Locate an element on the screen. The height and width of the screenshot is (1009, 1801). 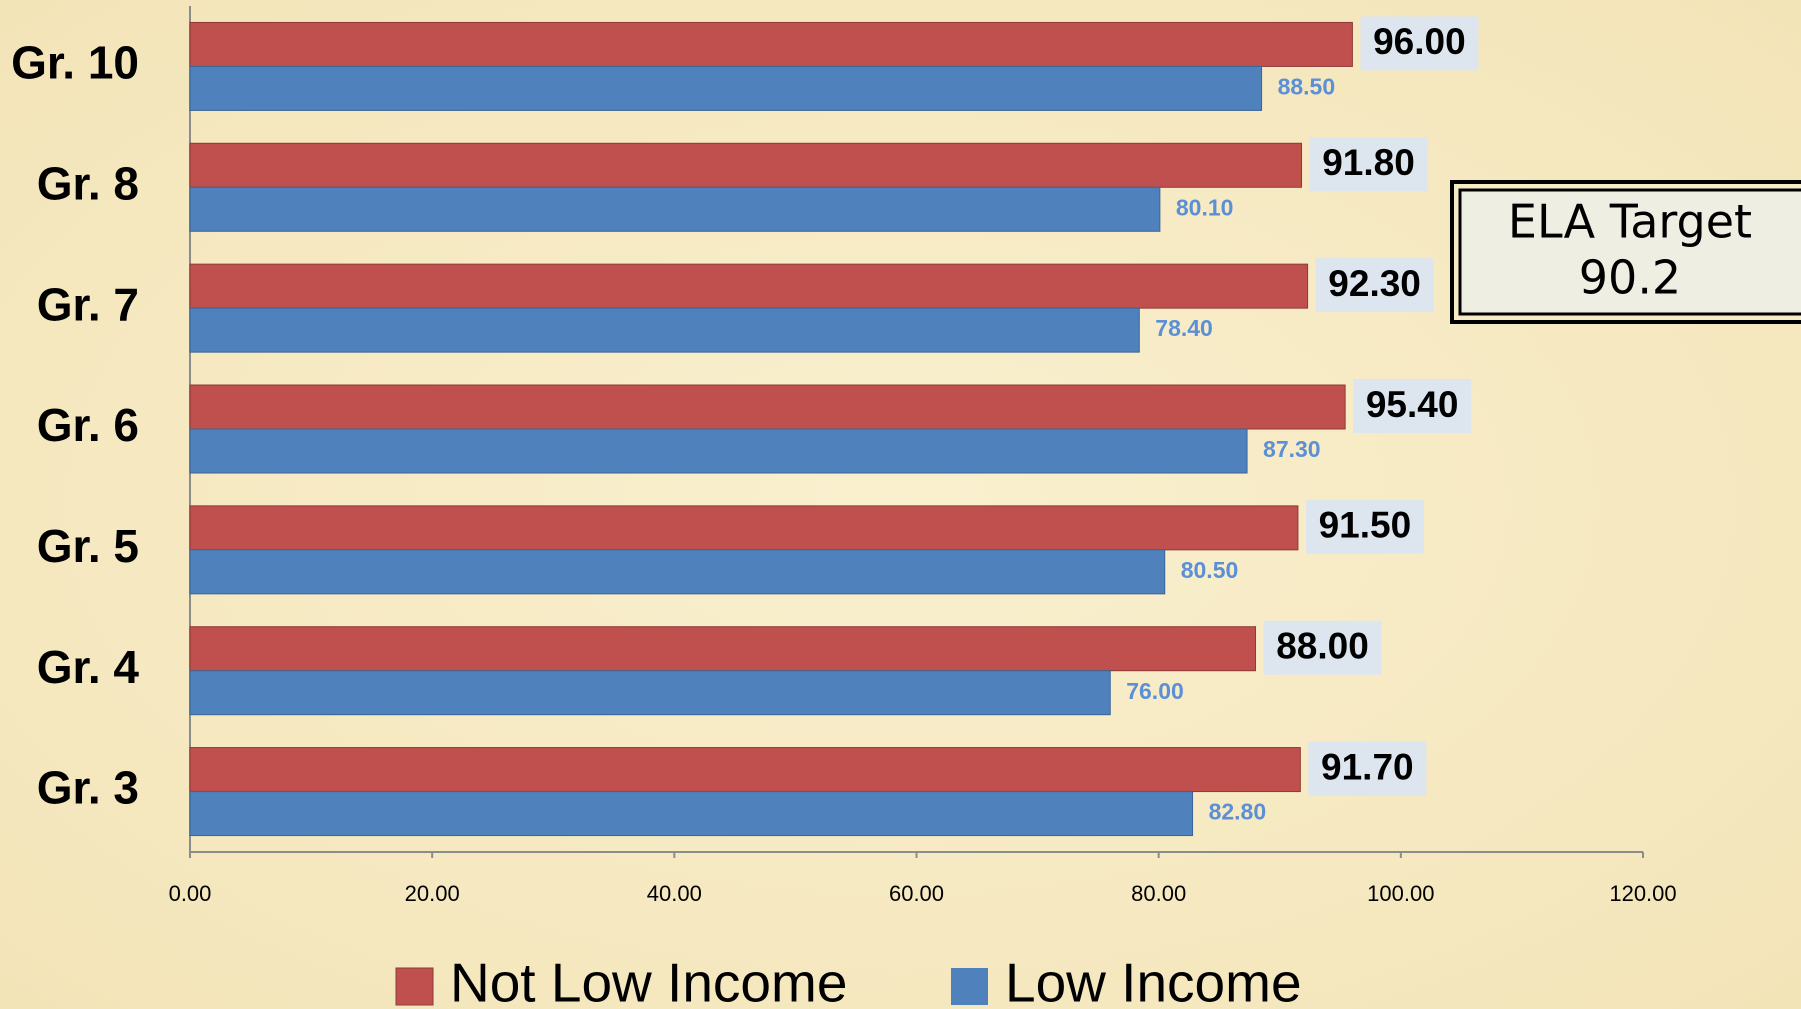
value-label: 95.40 is located at coordinates (1412, 404).